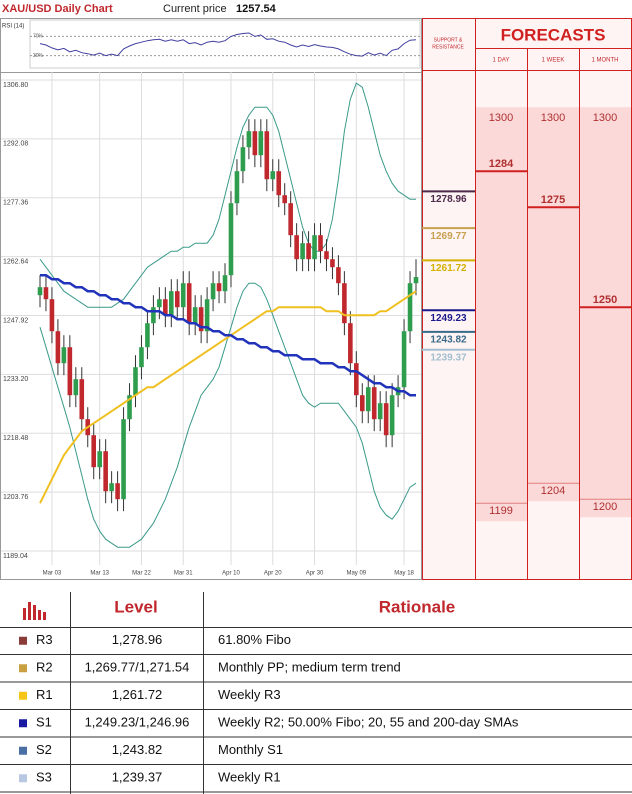 This screenshot has height=794, width=632. I want to click on rsi-tick-label: 30%, so click(38, 56).